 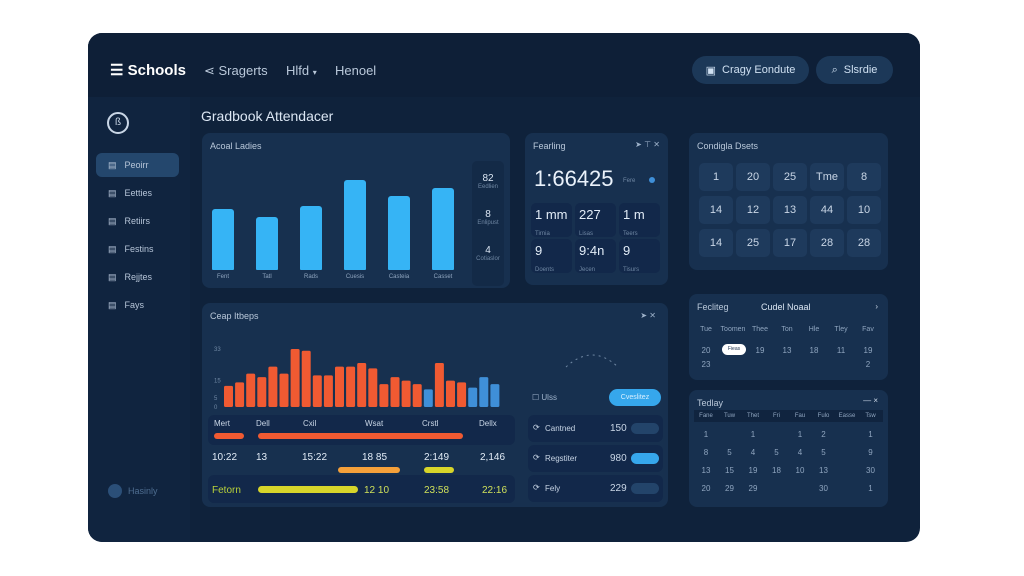 I want to click on stat-tile: 1 mm Tirnia, so click(x=551, y=220).